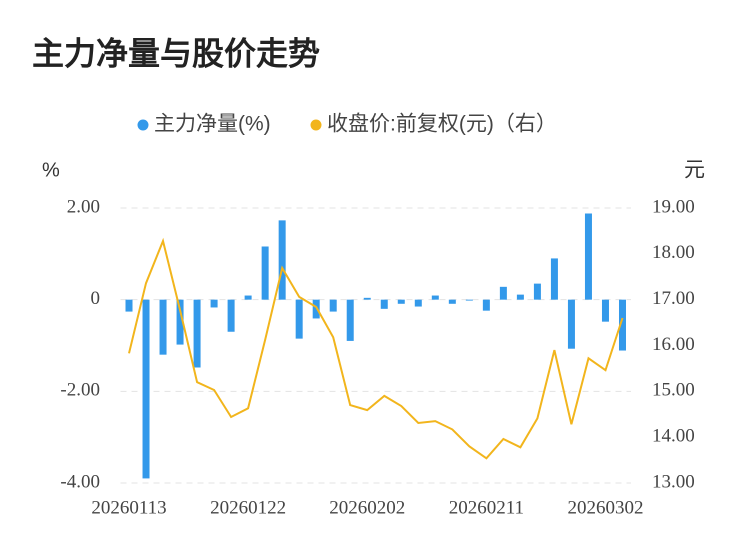  I want to click on y2-tick-label: 18.00, so click(673, 252).